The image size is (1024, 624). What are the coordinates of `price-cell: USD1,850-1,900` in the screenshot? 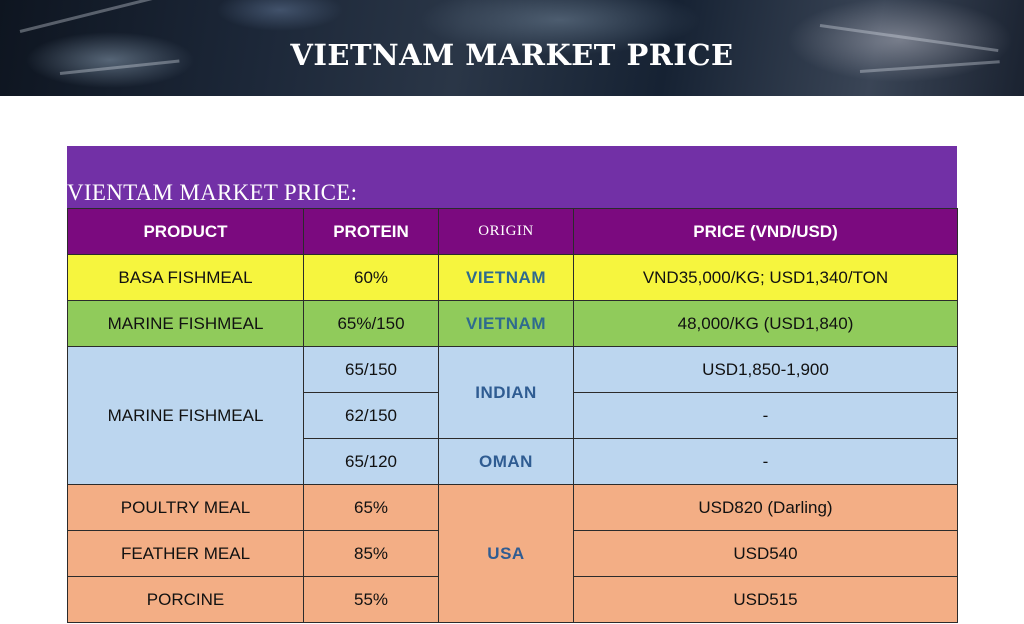 It's located at (765, 369).